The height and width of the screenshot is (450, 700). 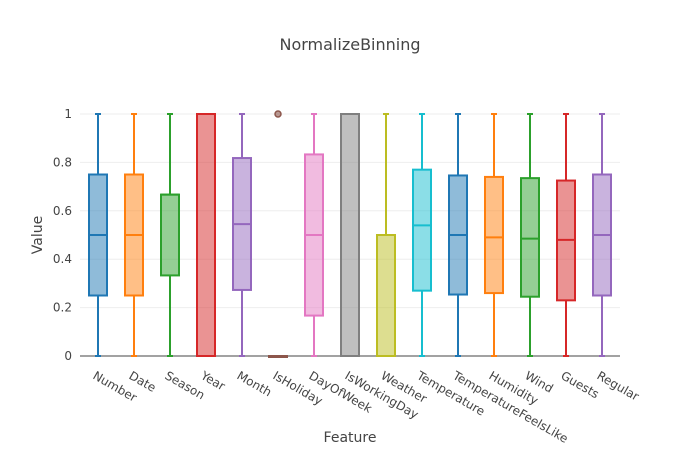 I want to click on y-tick-label: 0, so click(x=68, y=356).